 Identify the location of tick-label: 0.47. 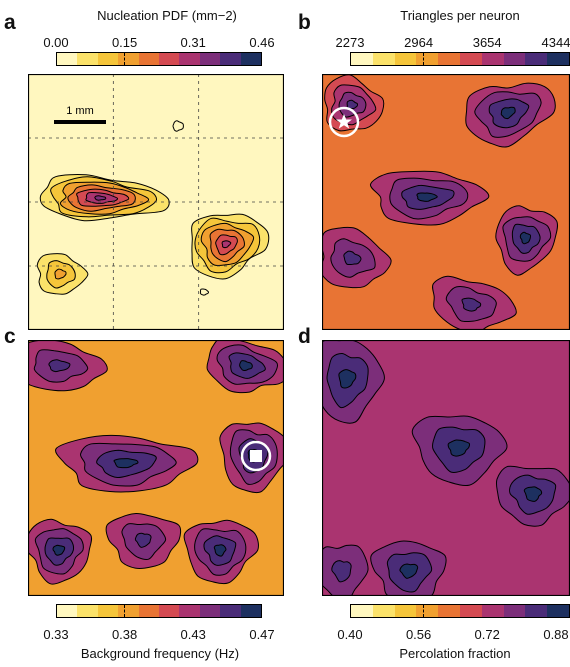
(262, 634).